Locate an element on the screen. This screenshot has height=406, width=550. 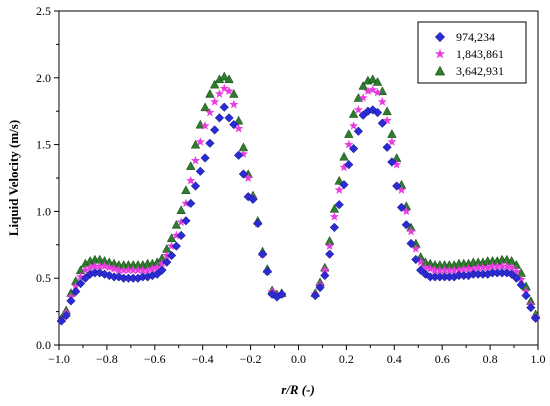
legend-marker-triangle is located at coordinates (440, 70).